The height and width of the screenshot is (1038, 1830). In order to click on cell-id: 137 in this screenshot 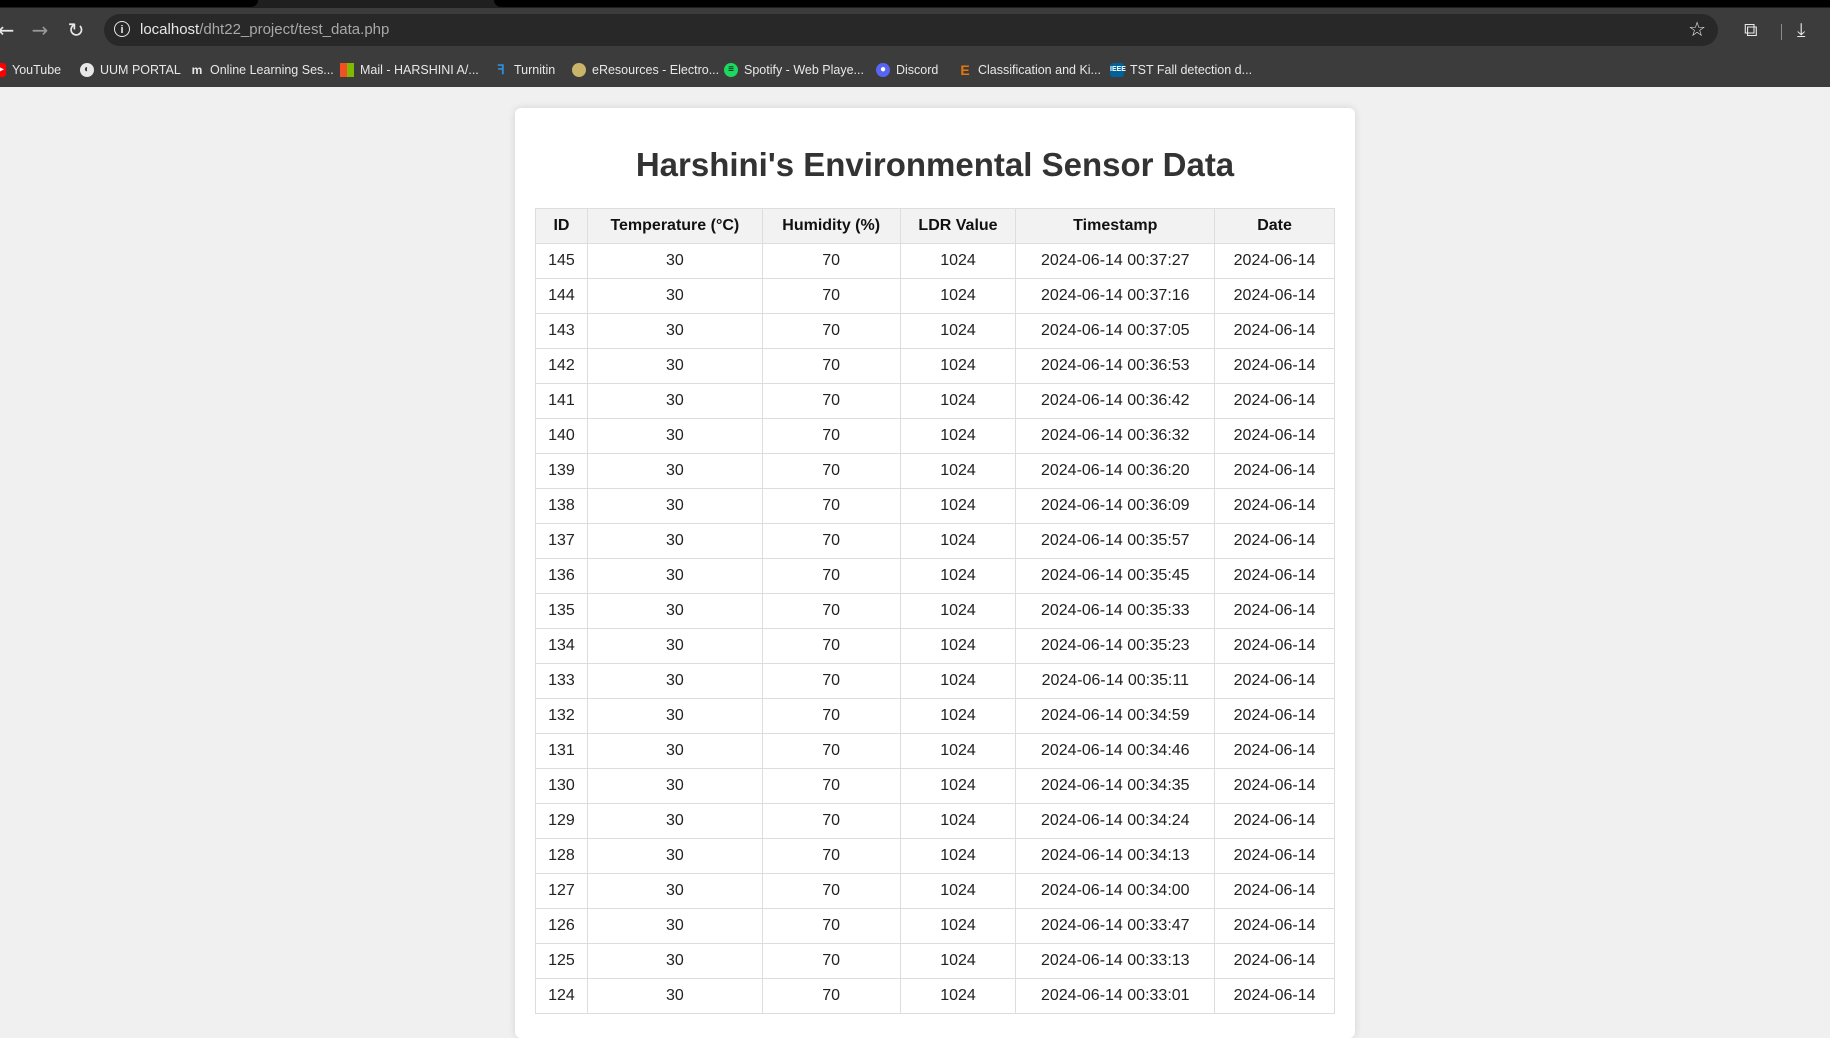, I will do `click(561, 541)`.